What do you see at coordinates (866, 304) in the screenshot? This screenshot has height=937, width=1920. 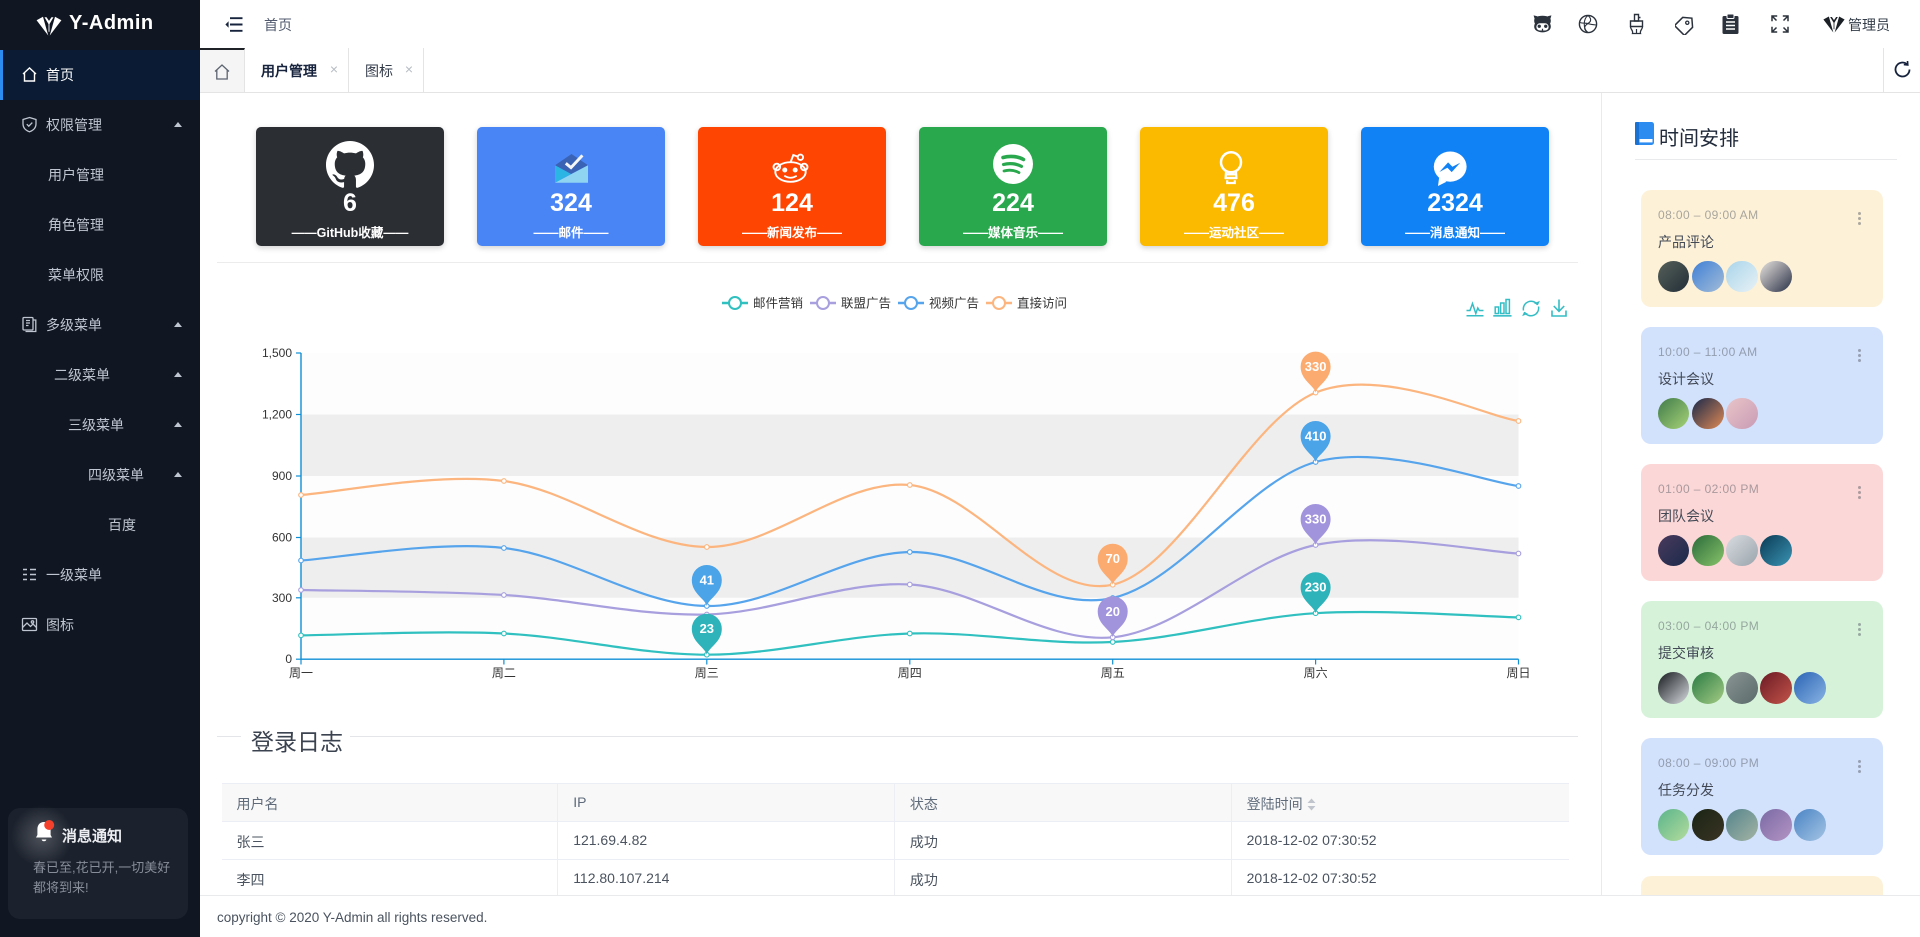 I see `svg-text: 联盟广告` at bounding box center [866, 304].